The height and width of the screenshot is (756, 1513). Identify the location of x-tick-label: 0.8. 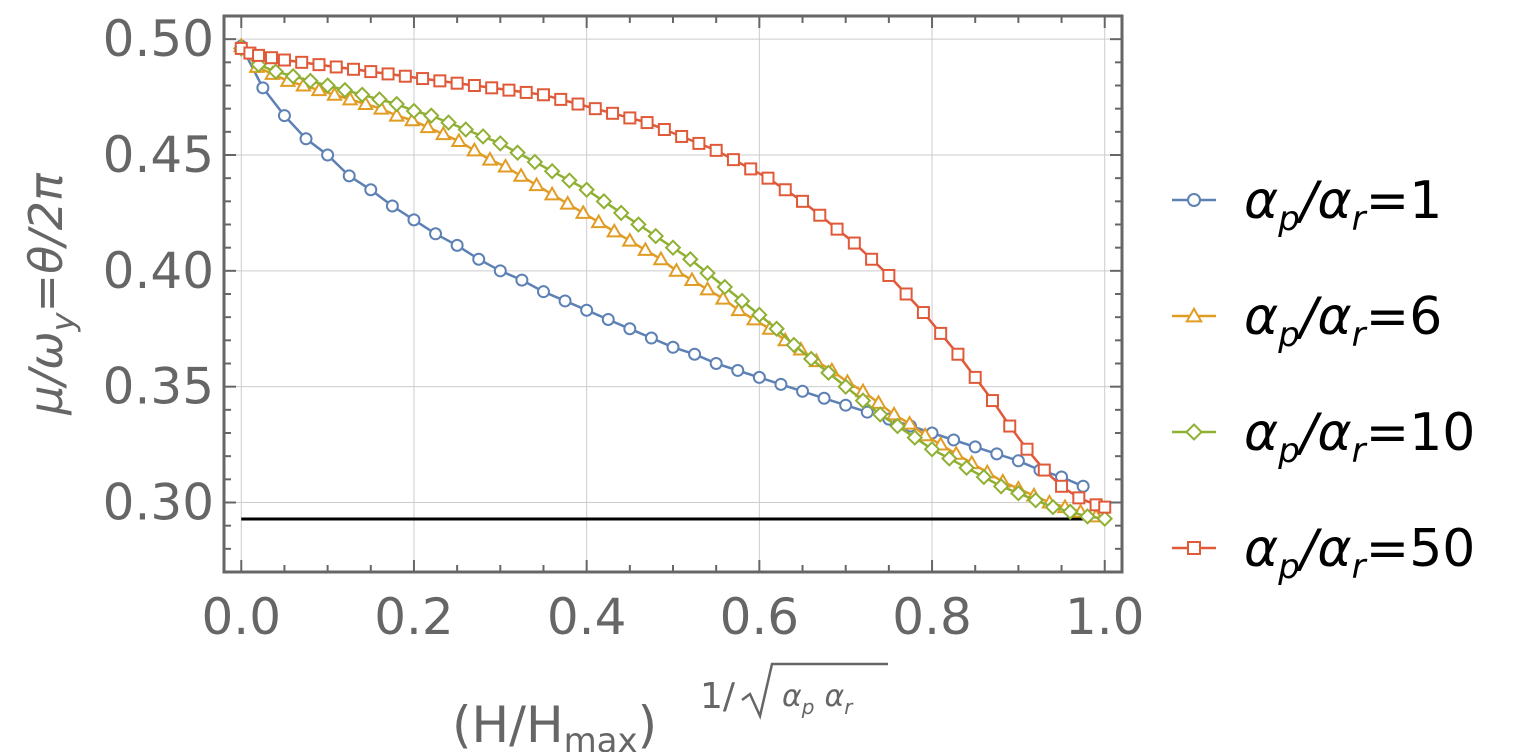
(932, 617).